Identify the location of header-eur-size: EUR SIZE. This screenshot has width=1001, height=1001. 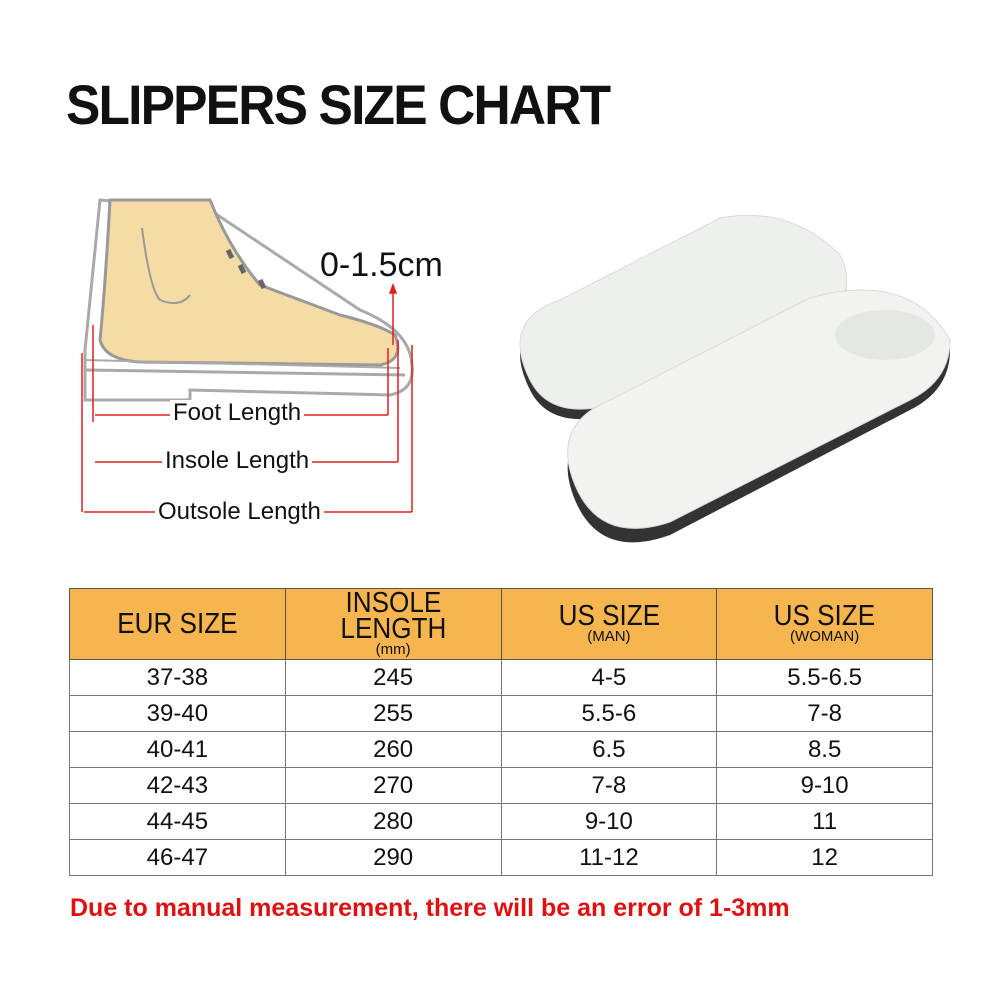
(177, 624).